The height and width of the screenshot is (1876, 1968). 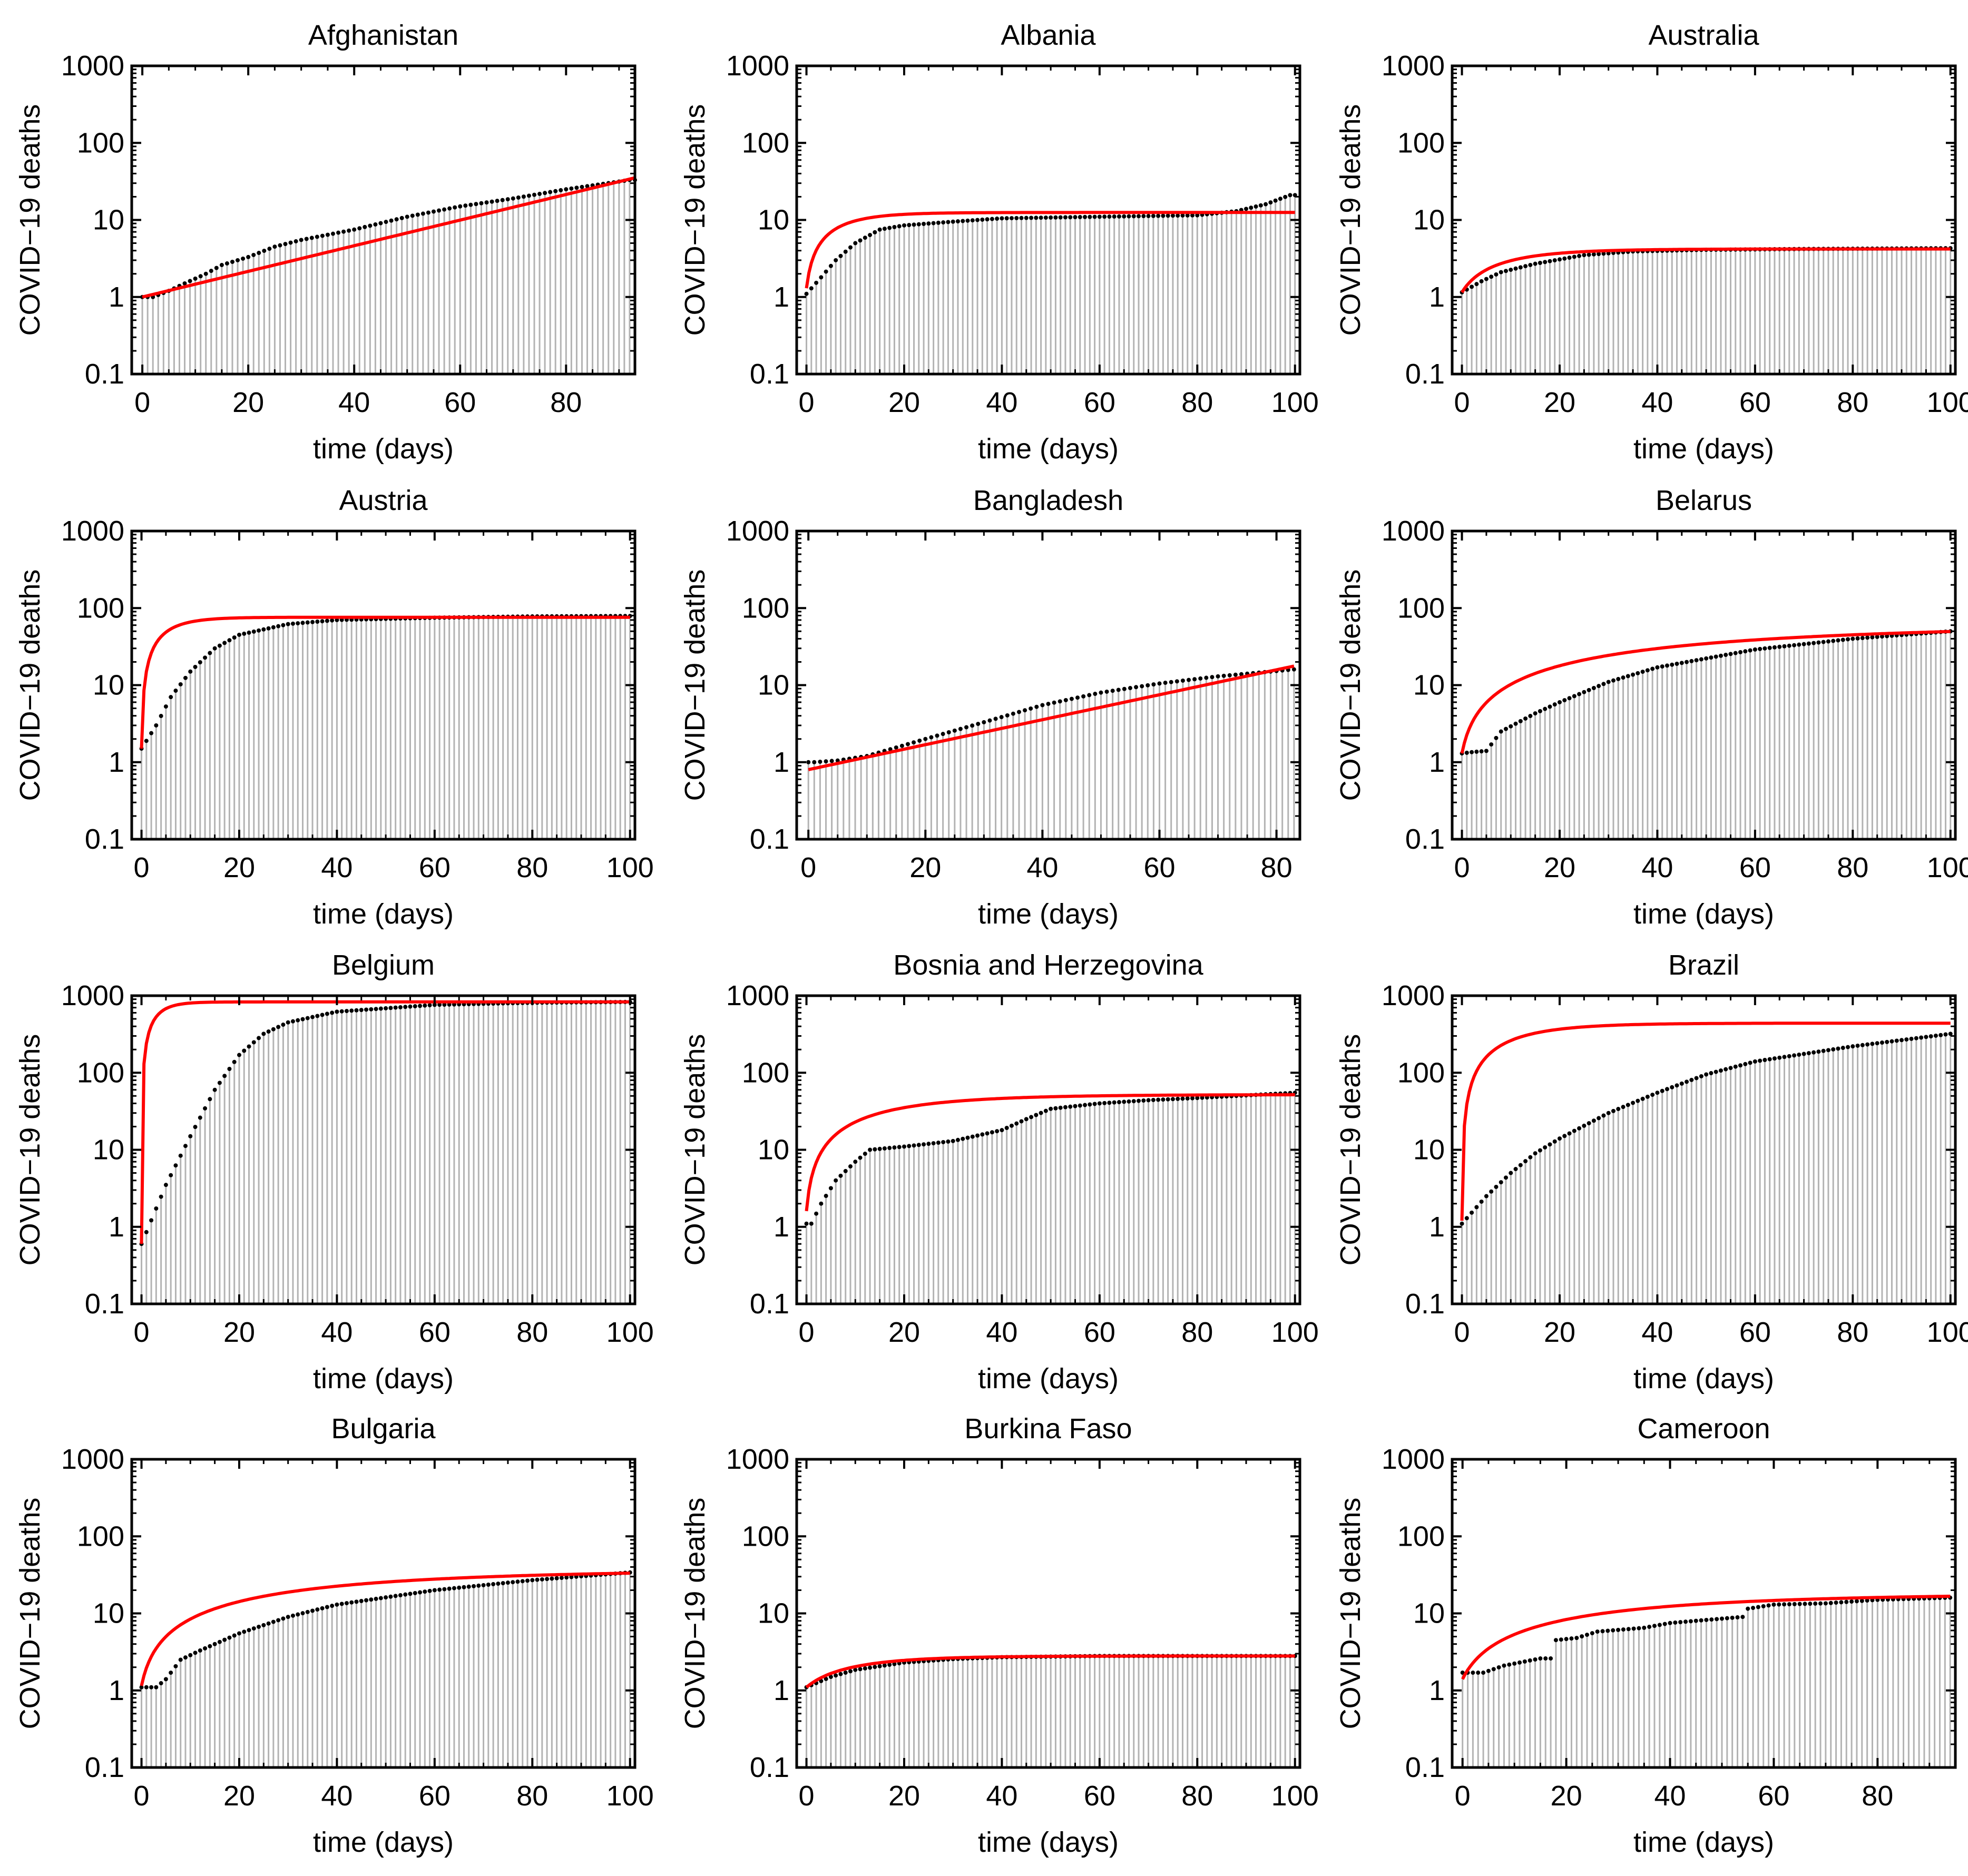 I want to click on y-tick-label: 1, so click(x=781, y=1690).